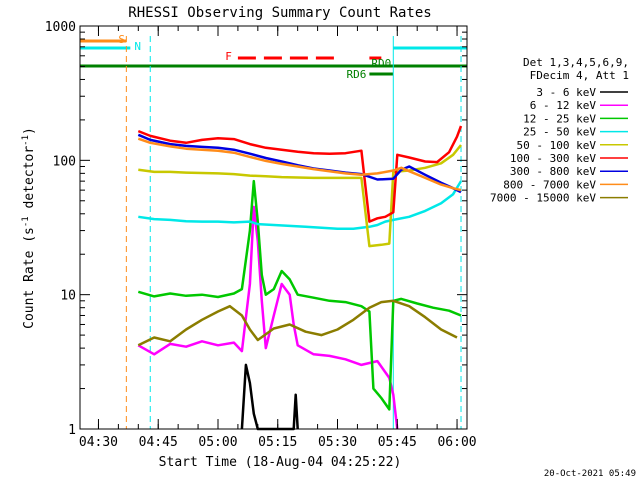 The image size is (640, 480). Describe the element at coordinates (297, 323) in the screenshot. I see `series-line-7000-15000-kev` at that location.